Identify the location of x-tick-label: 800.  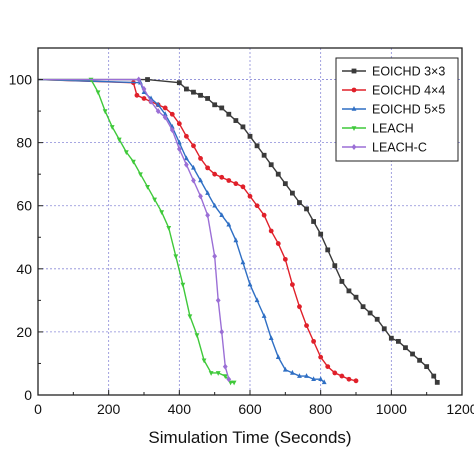
(321, 409).